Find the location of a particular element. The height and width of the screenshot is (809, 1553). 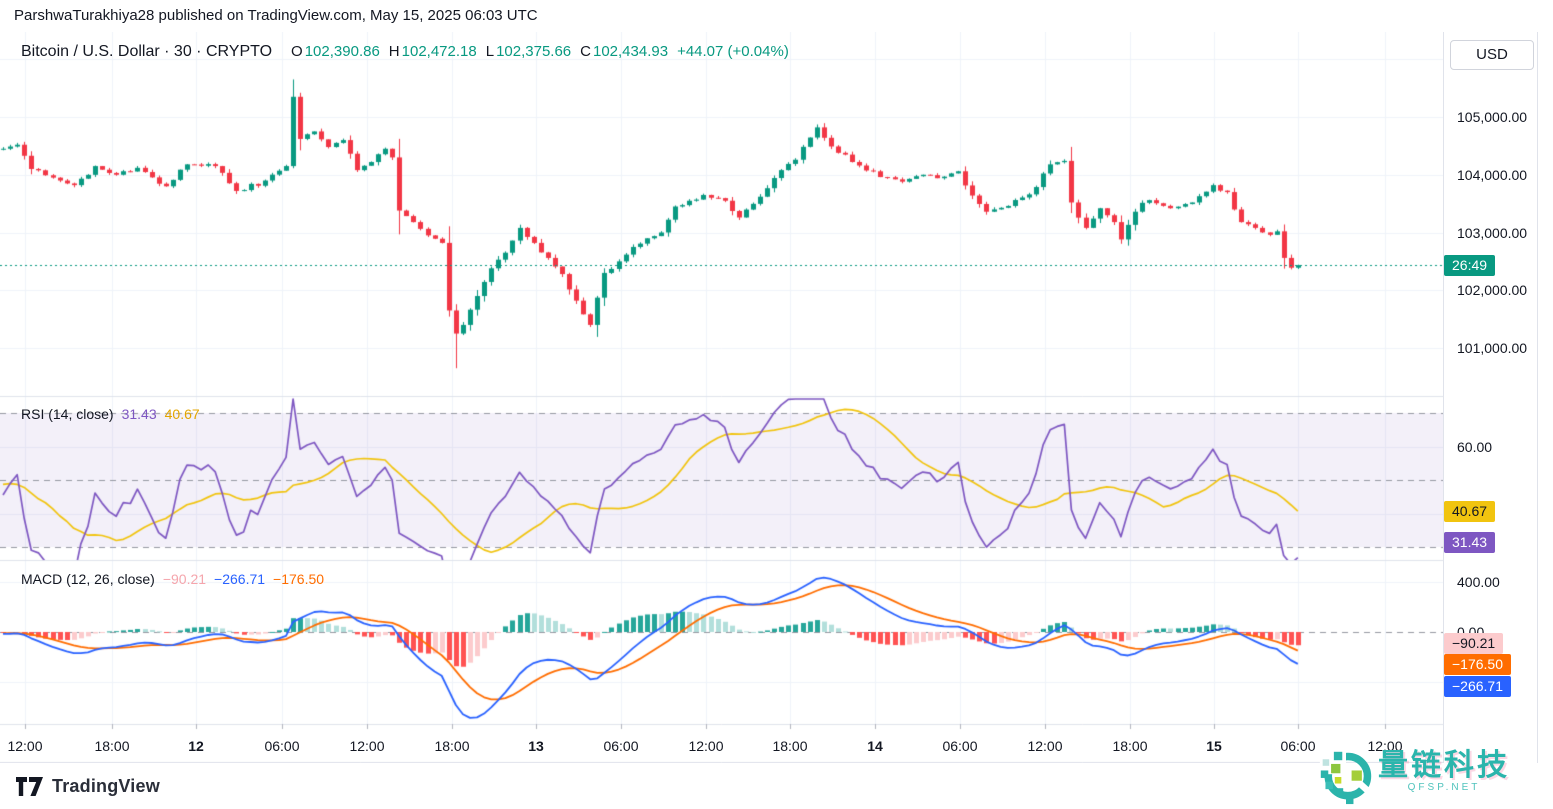

rsi-ma-value-badge: 40.67 is located at coordinates (1470, 511).